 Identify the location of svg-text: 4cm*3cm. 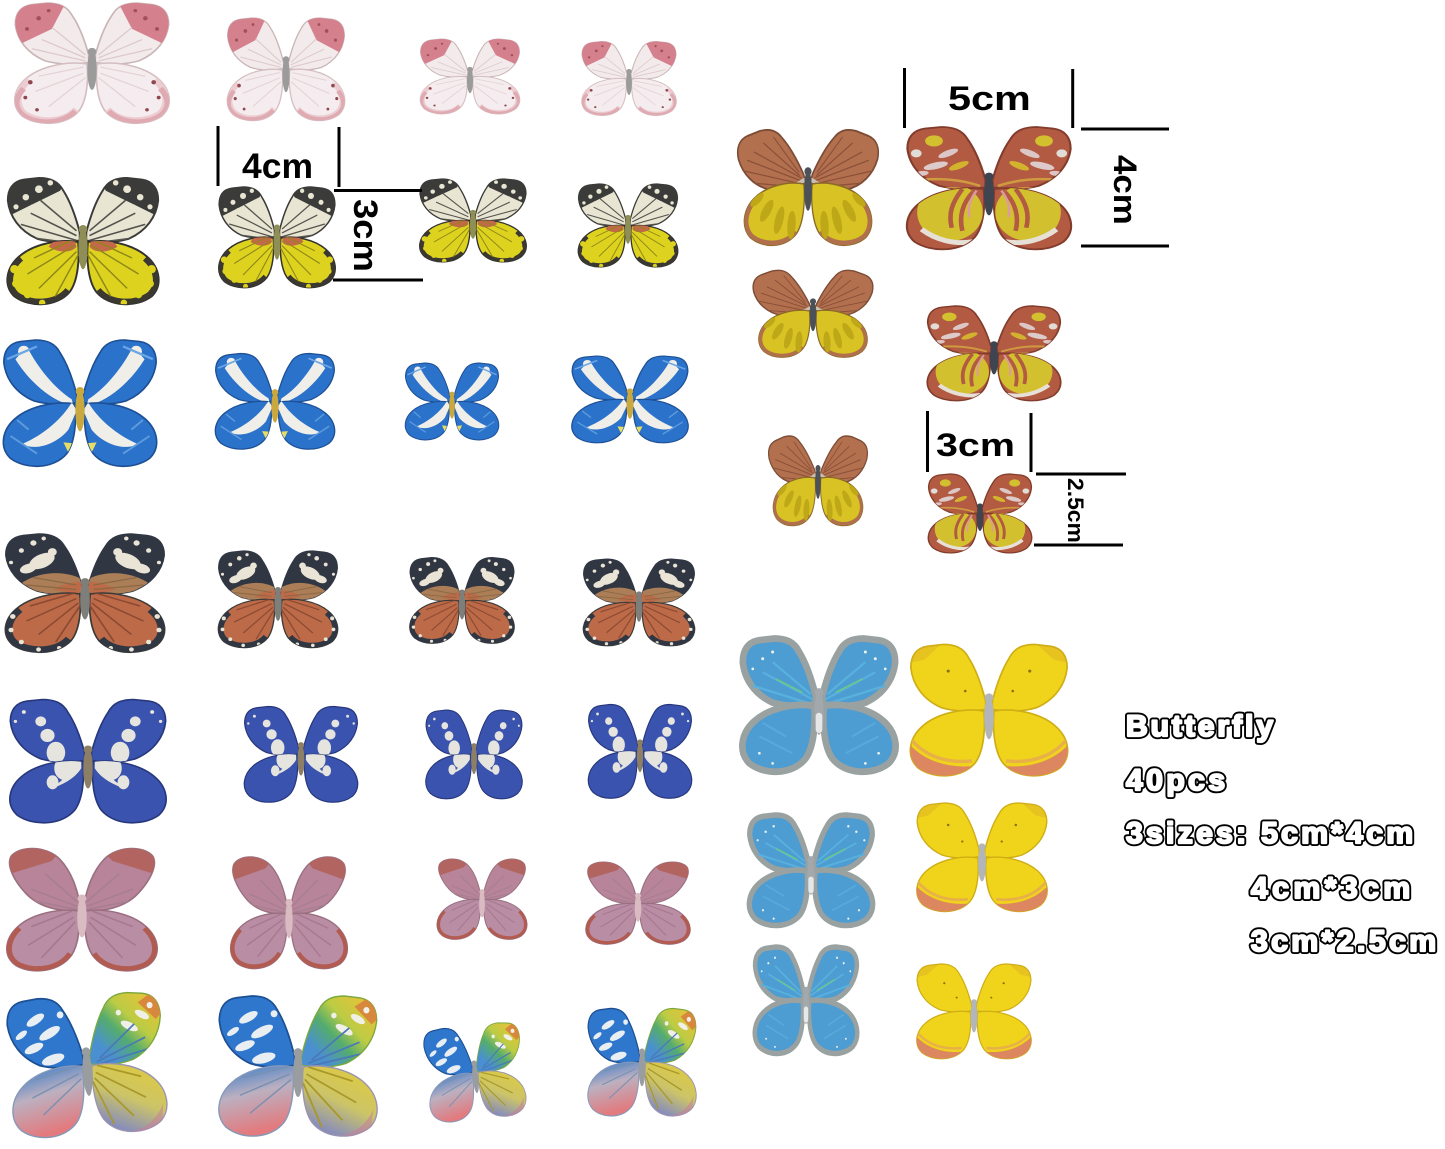
(1330, 888).